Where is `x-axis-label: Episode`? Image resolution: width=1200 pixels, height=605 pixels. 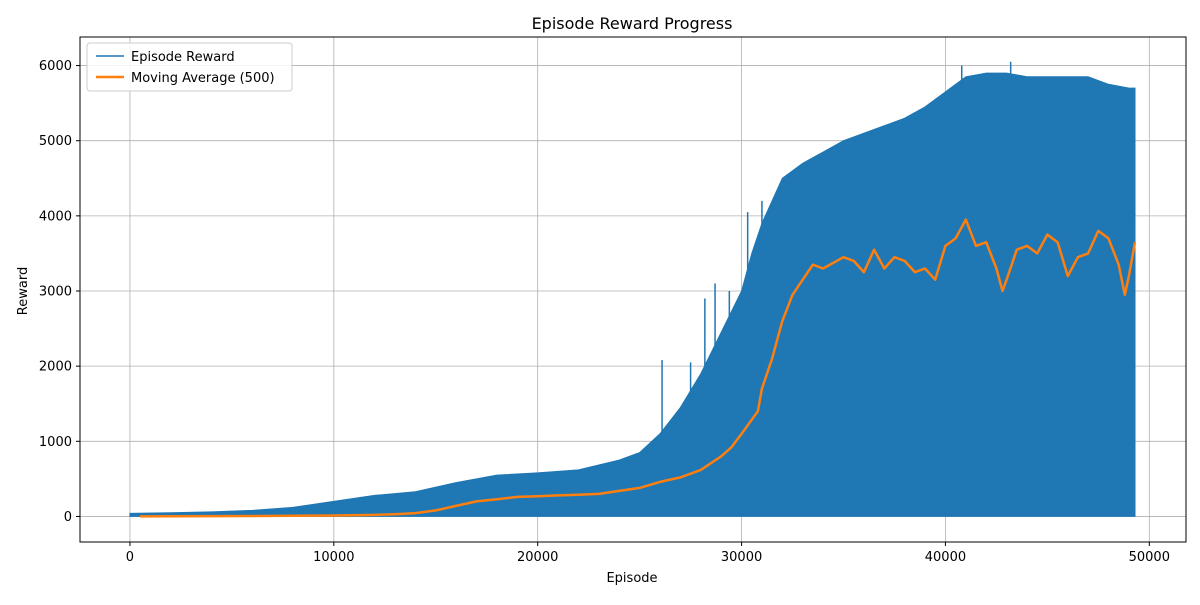
x-axis-label: Episode is located at coordinates (631, 578).